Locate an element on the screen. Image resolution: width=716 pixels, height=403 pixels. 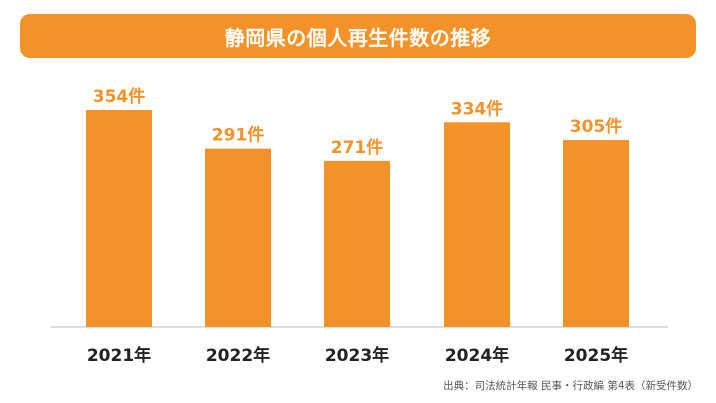
x-tick-label-2023年: 2023年 is located at coordinates (357, 355).